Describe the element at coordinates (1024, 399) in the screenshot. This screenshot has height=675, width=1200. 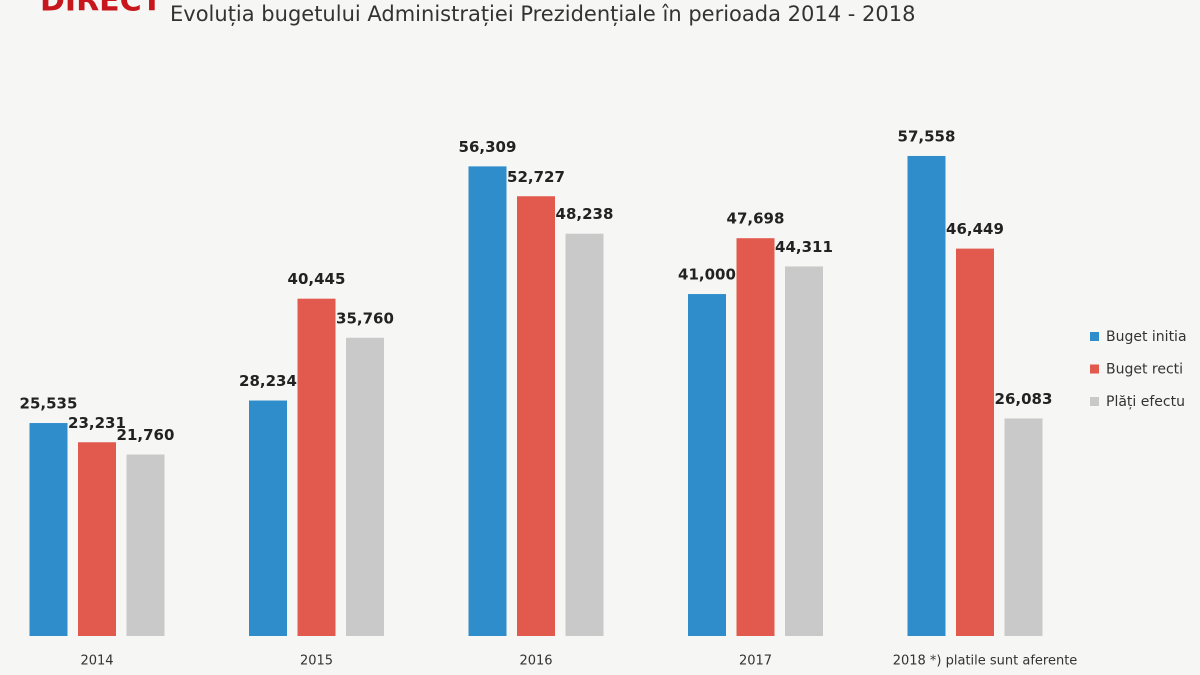
I see `value-label: 26,083` at that location.